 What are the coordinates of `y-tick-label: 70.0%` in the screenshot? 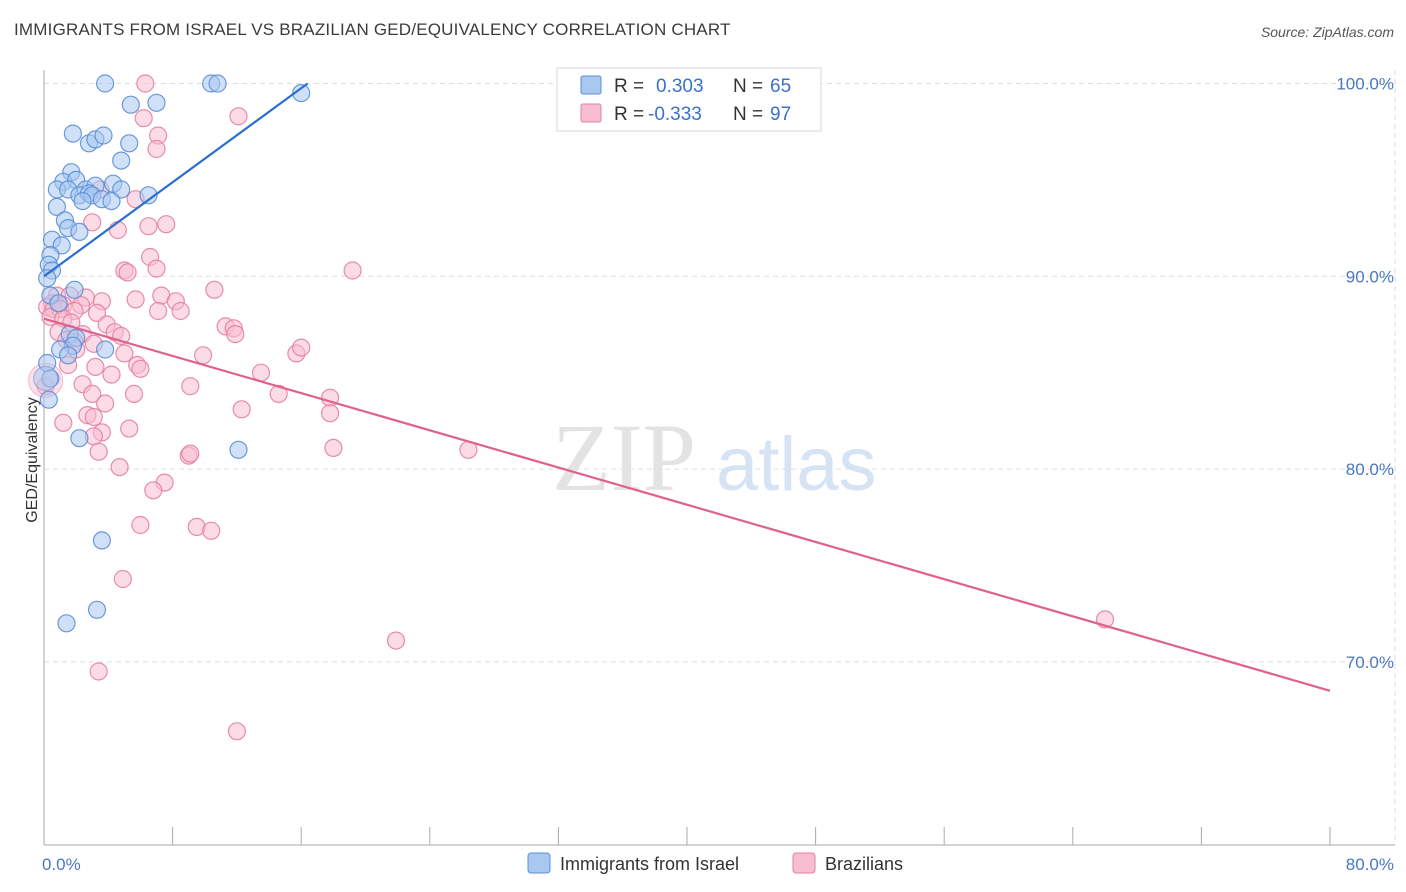 It's located at (1370, 662).